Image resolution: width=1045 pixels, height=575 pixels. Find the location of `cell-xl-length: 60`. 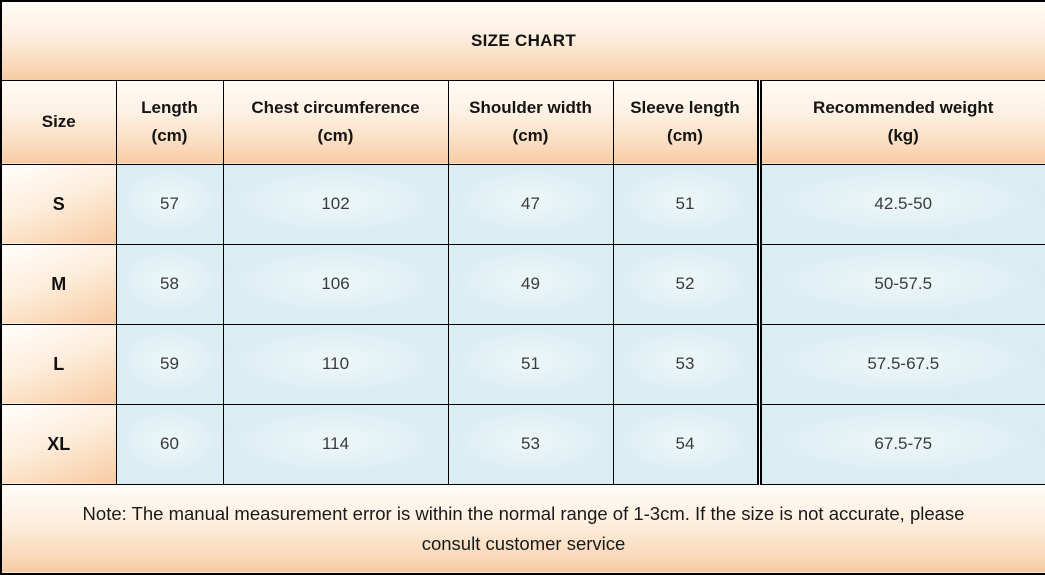

cell-xl-length: 60 is located at coordinates (169, 444).